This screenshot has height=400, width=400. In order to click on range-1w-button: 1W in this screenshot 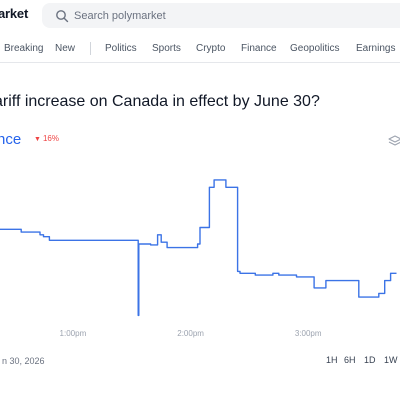, I will do `click(391, 360)`.